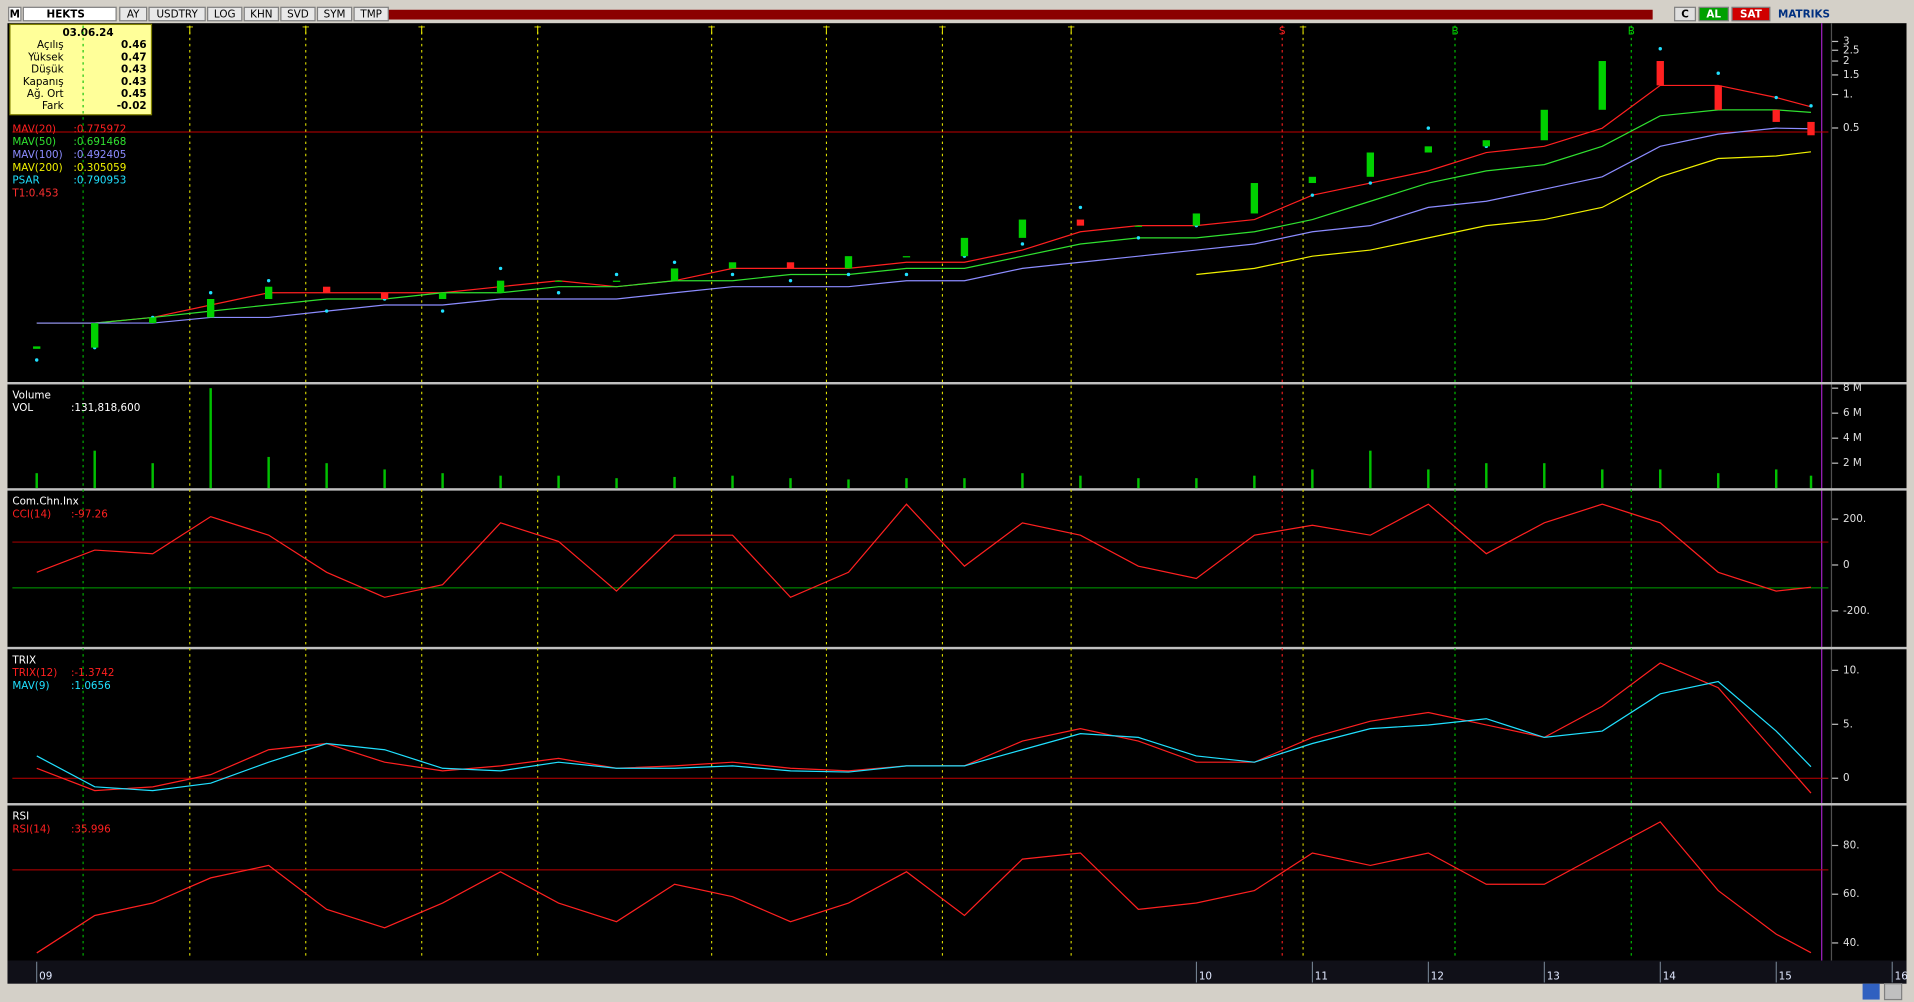  Describe the element at coordinates (37, 168) in the screenshot. I see `legend-name: MAV(200)` at that location.